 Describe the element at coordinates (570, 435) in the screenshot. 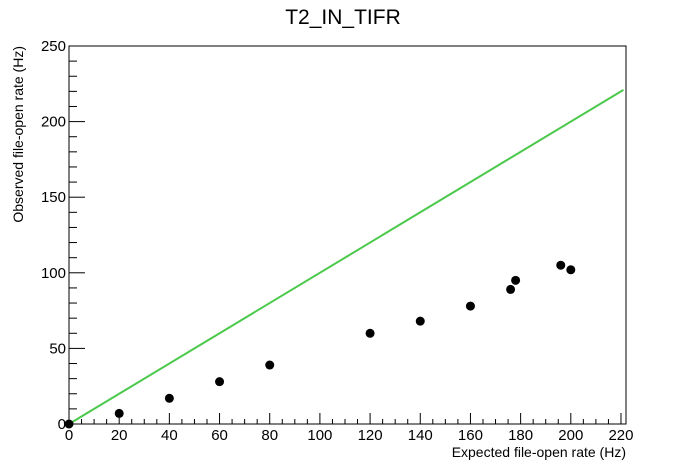

I see `x-tick-label: 200` at that location.